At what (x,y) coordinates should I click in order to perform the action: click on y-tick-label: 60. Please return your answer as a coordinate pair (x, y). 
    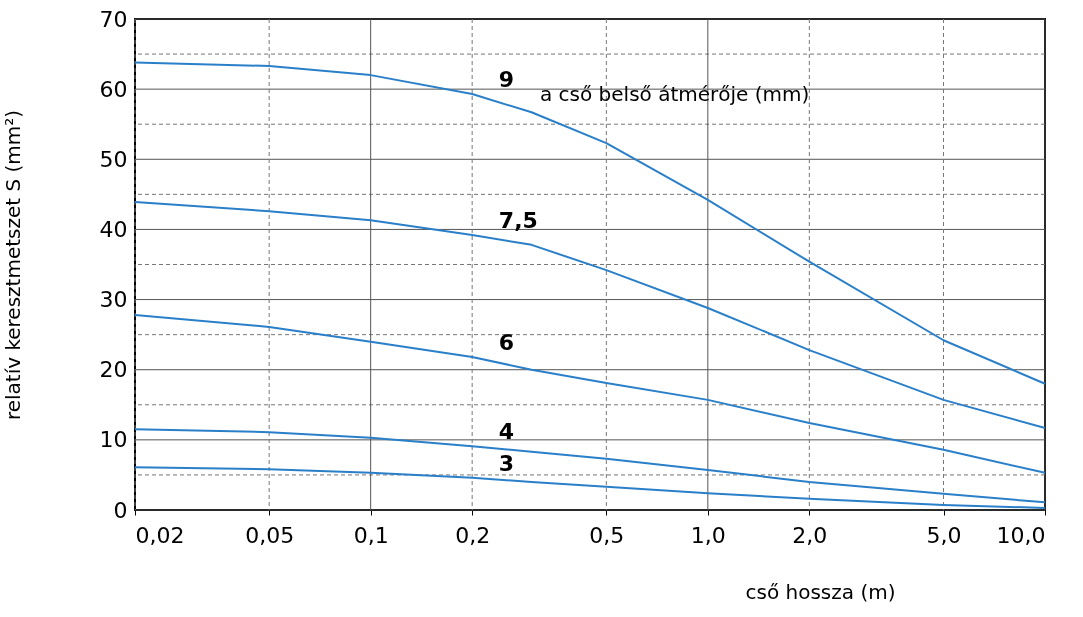
    Looking at the image, I should click on (113, 89).